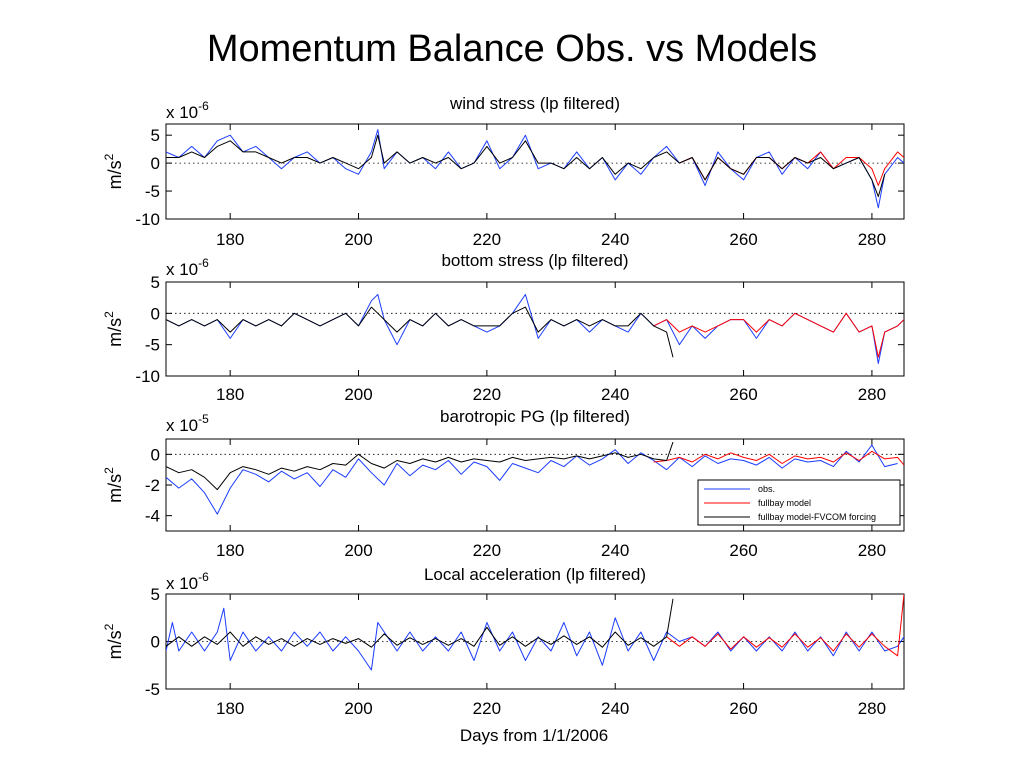 The image size is (1024, 768). I want to click on legend-label: fullbay model-FVCOM forcing, so click(817, 517).